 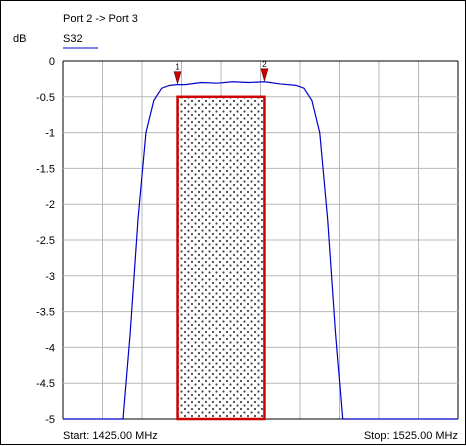 I want to click on chart-title: Port 2 -> Port 3, so click(x=100, y=19).